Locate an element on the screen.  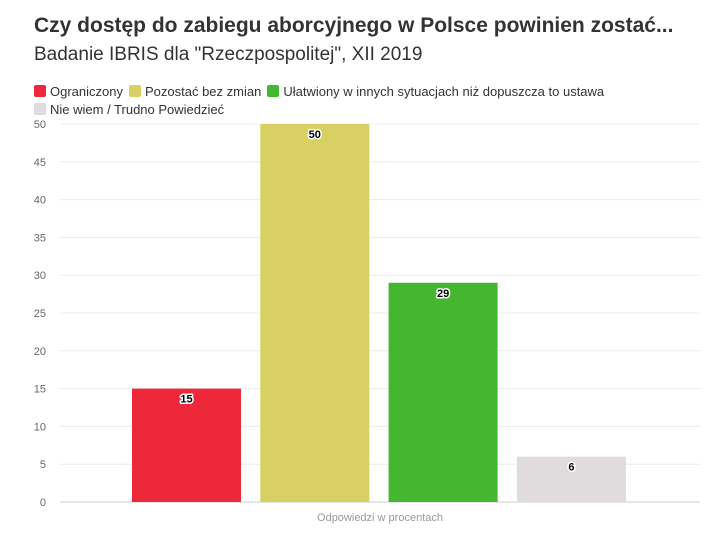
y-tick-label: 40 is located at coordinates (40, 201).